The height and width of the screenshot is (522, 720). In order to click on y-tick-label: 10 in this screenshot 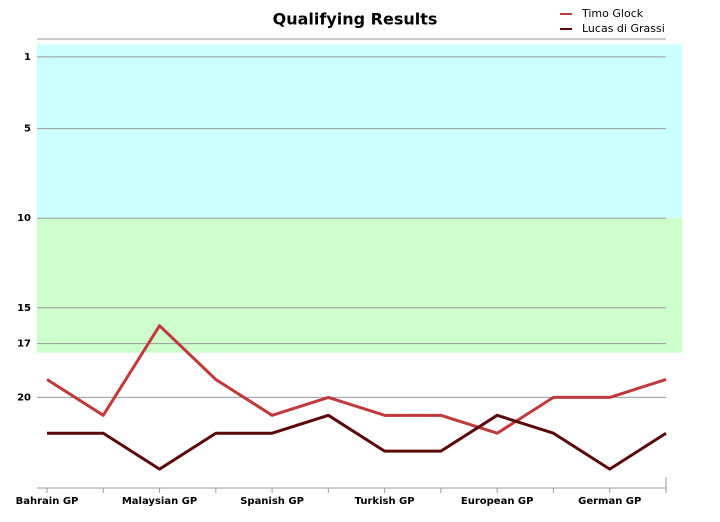, I will do `click(24, 218)`.